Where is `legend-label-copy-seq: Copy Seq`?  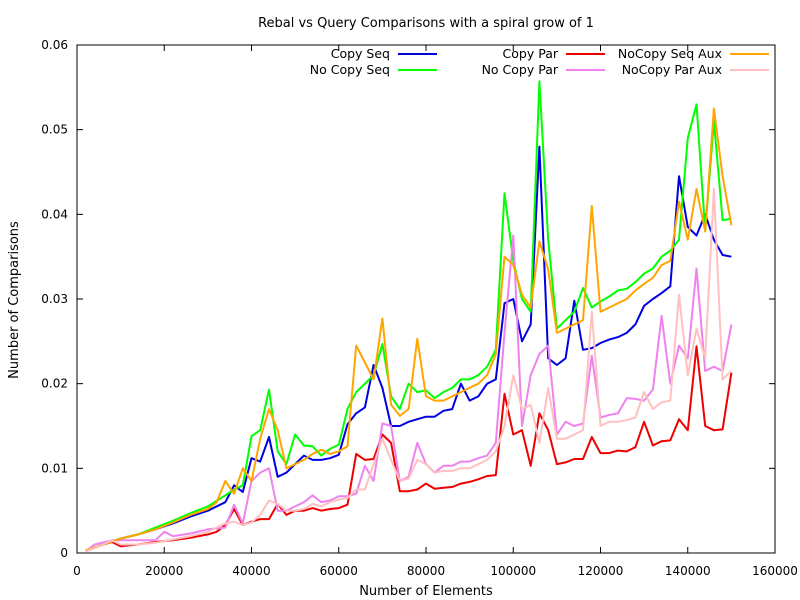
legend-label-copy-seq: Copy Seq is located at coordinates (360, 53).